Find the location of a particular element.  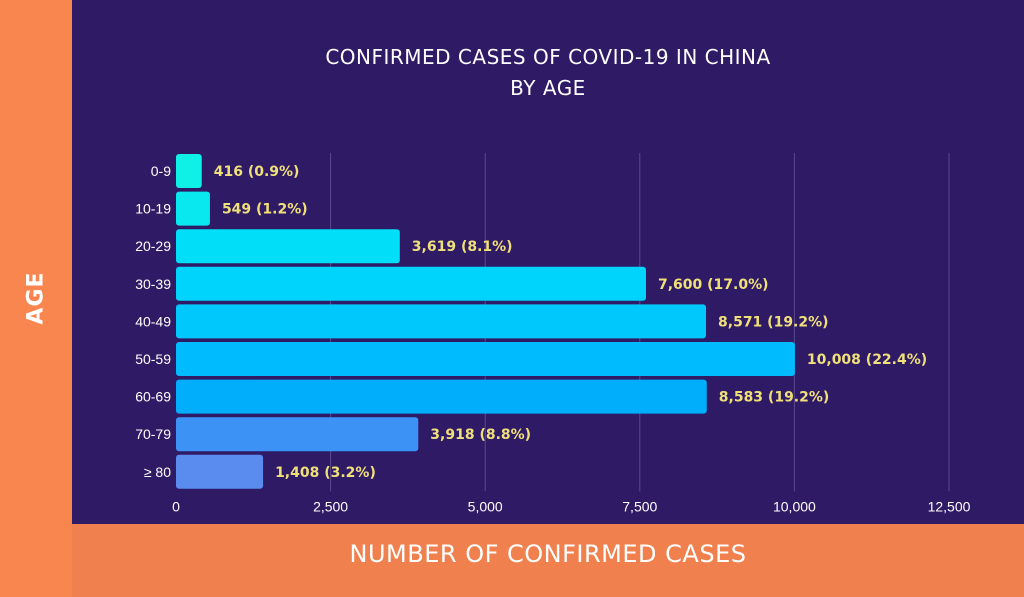

data-label: 1,408 (3.2%) is located at coordinates (325, 473).